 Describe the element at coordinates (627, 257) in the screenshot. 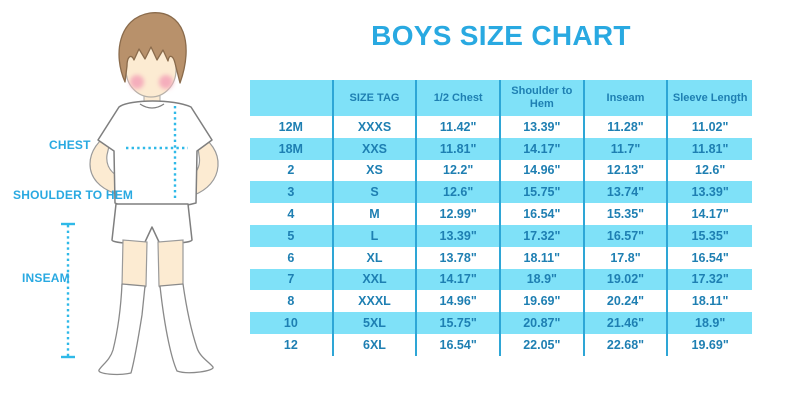

I see `measurement-cell: 17.8"` at that location.